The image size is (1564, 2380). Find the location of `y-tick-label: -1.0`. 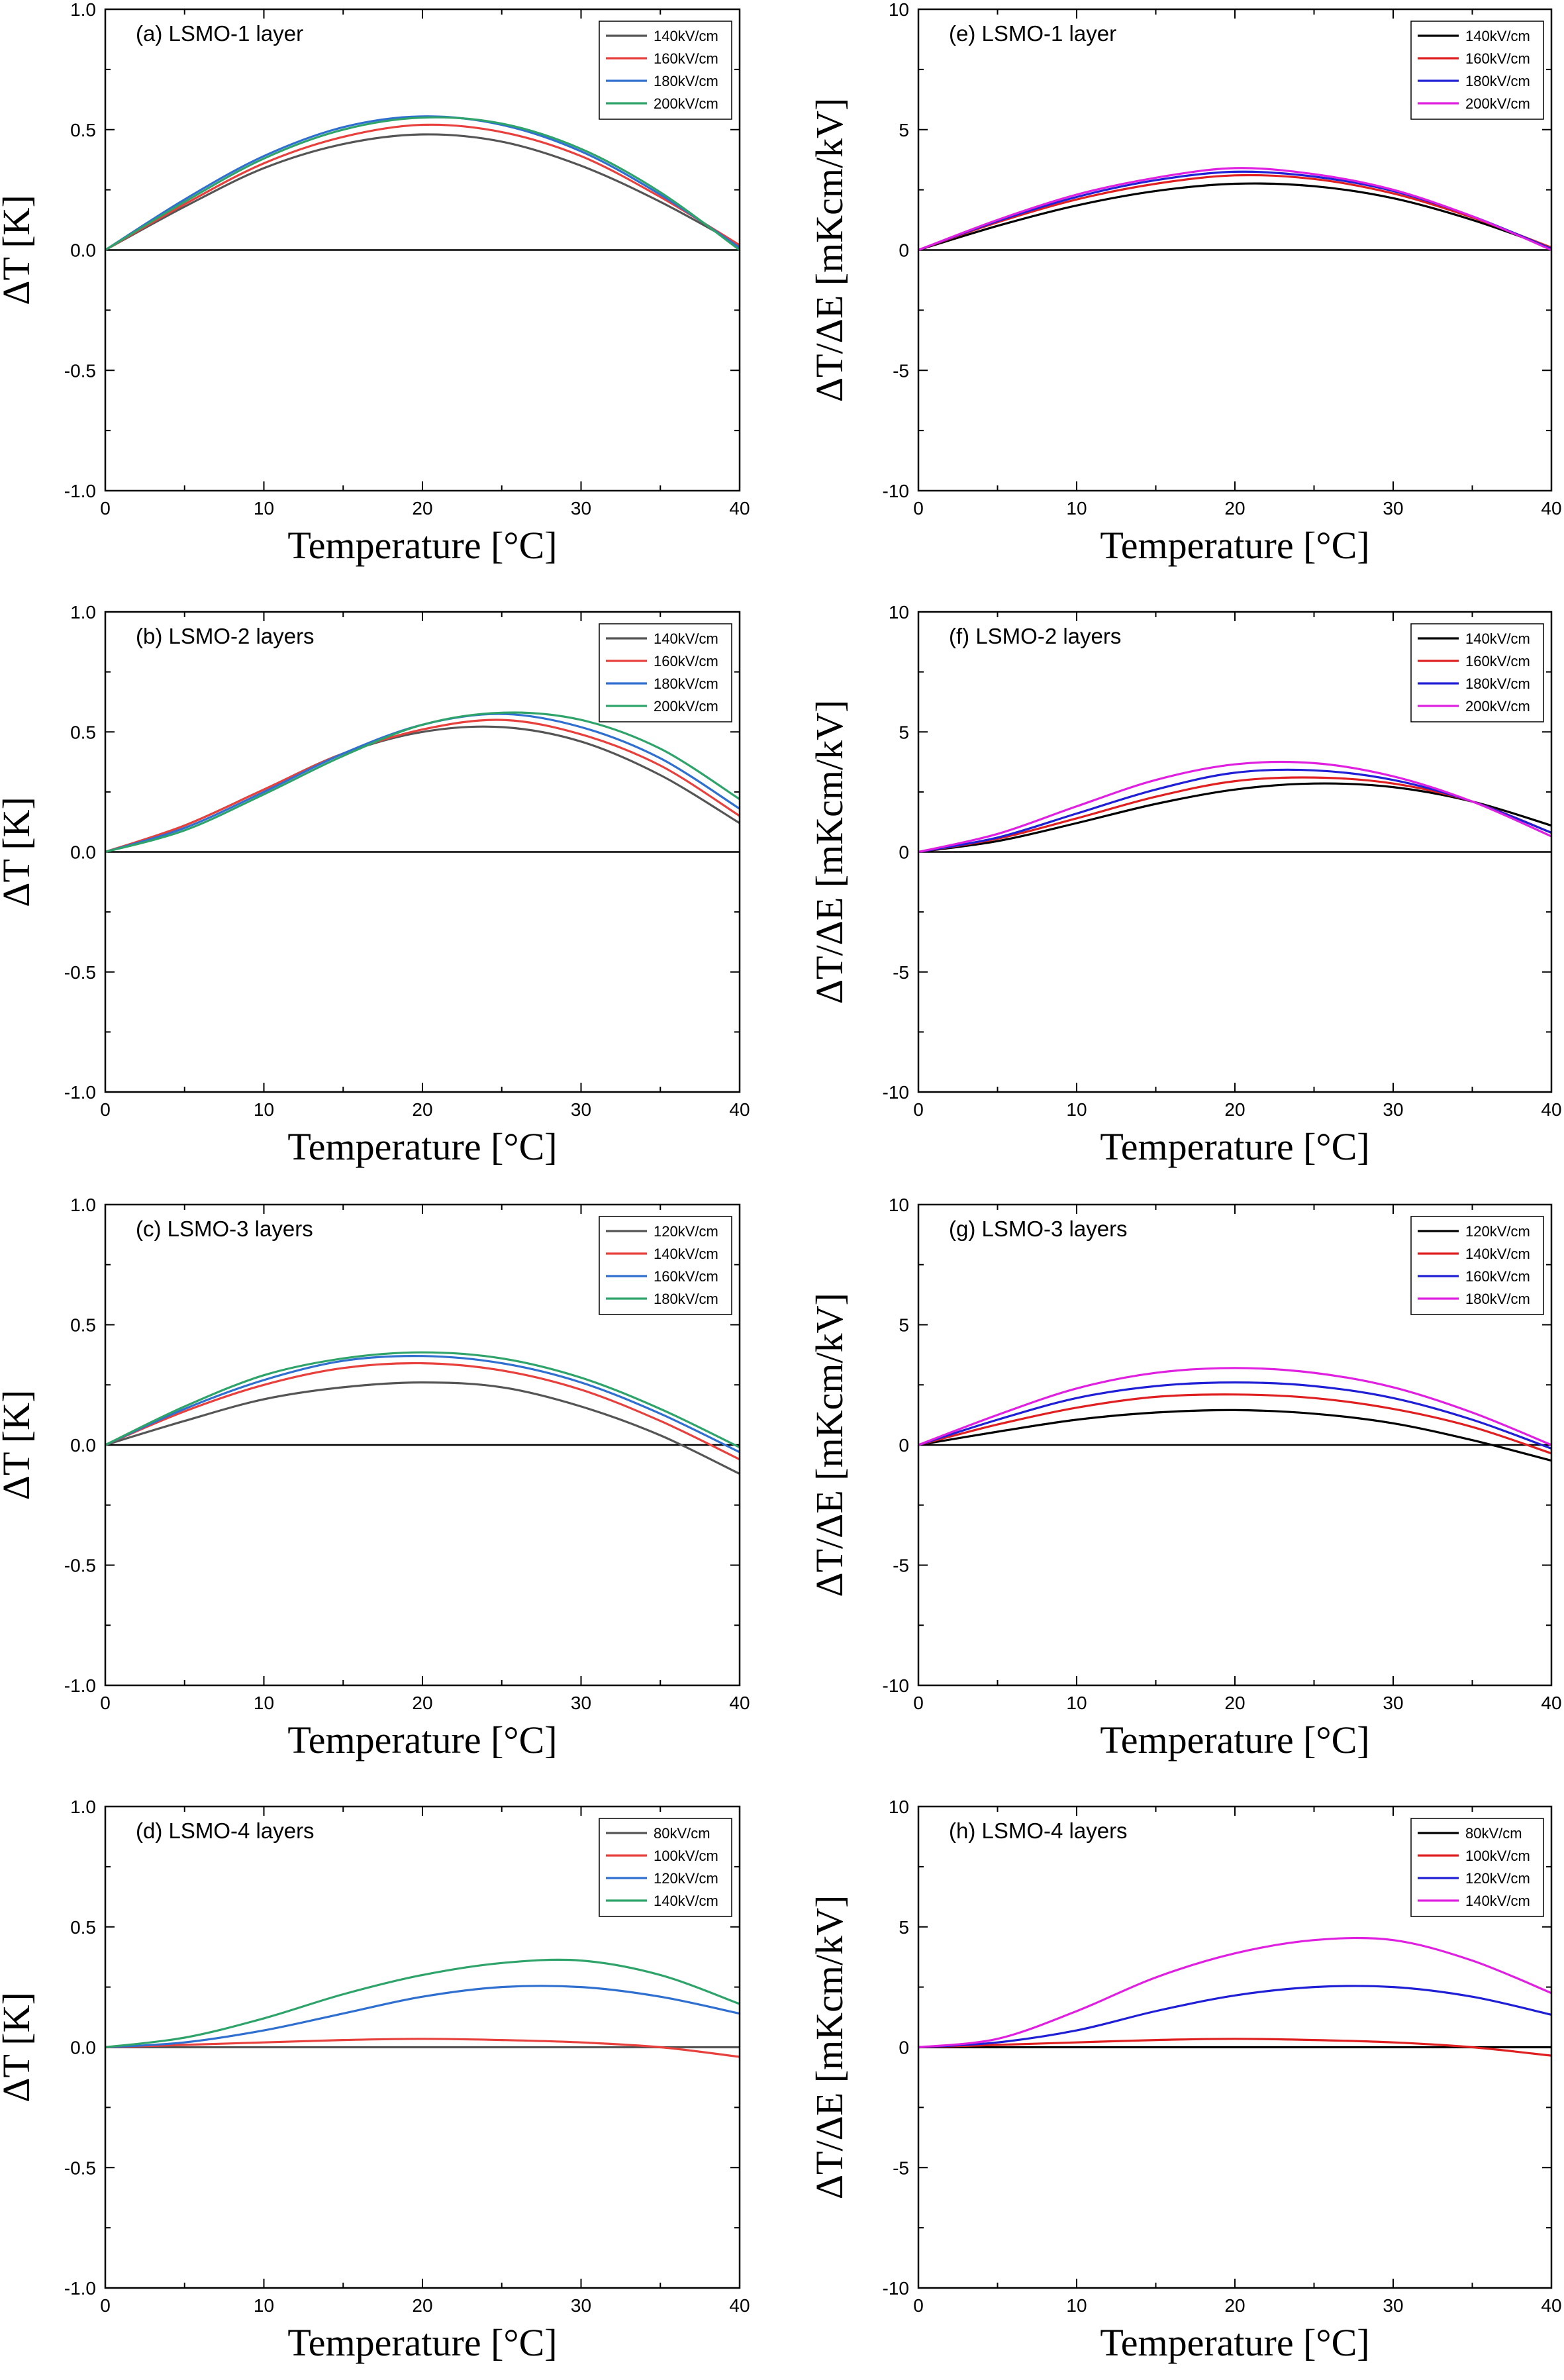

y-tick-label: -1.0 is located at coordinates (80, 1093).